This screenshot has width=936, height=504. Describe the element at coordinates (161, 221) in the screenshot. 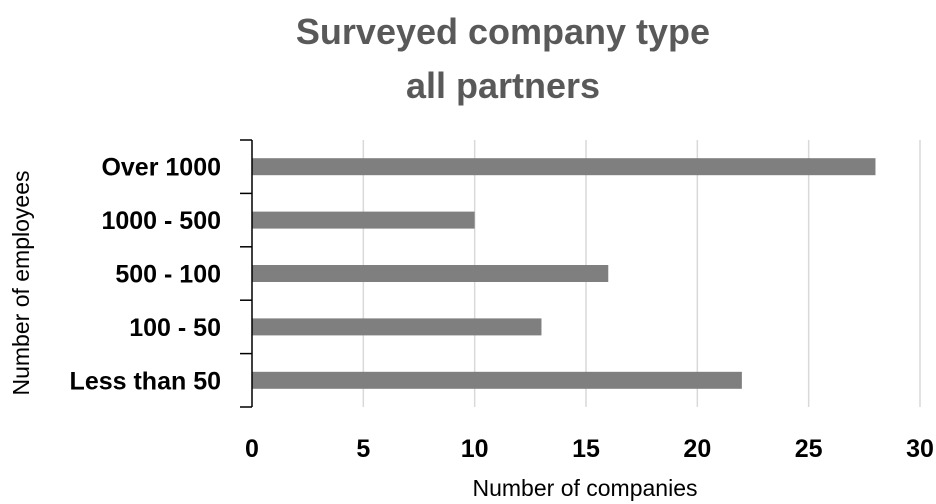

I see `category-label: 1000 - 500` at that location.